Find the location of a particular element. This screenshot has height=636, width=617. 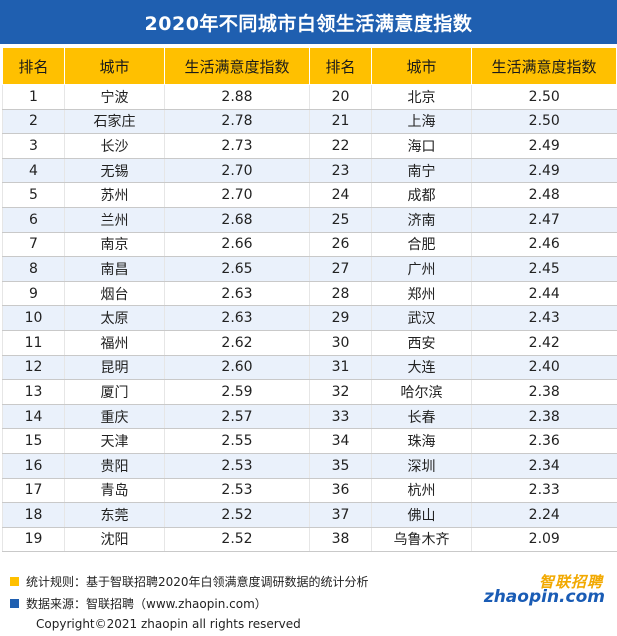

city-cell-left: 太原 is located at coordinates (114, 318).